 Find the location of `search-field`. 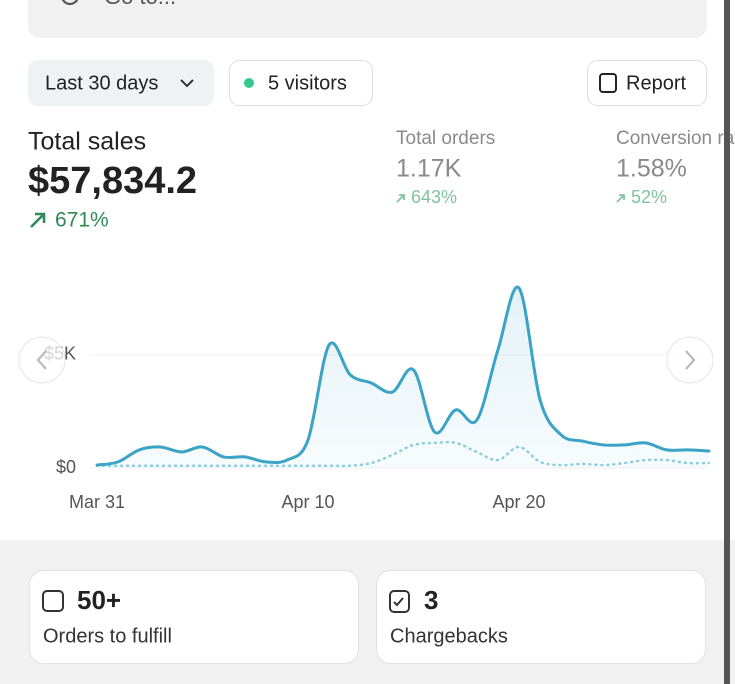

search-field is located at coordinates (367, 19).